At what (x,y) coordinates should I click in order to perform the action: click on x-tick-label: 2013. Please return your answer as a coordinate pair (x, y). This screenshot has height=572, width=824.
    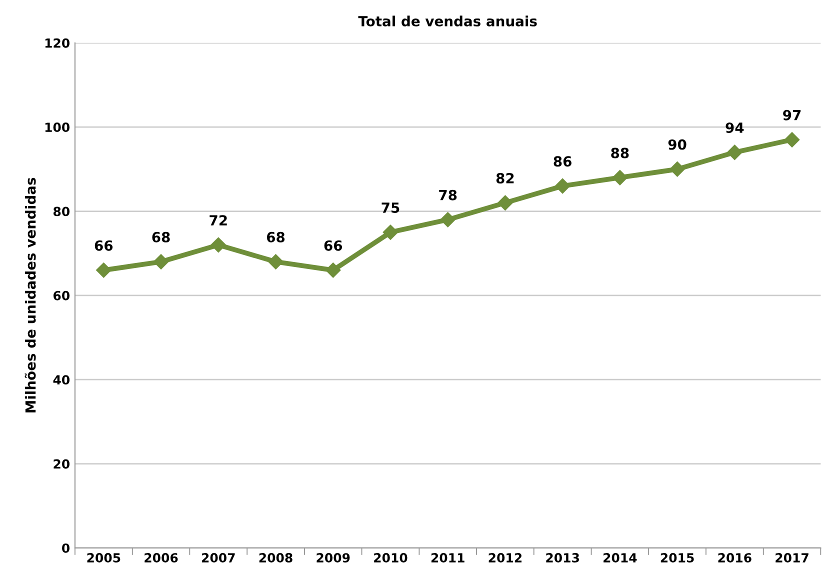
    Looking at the image, I should click on (562, 558).